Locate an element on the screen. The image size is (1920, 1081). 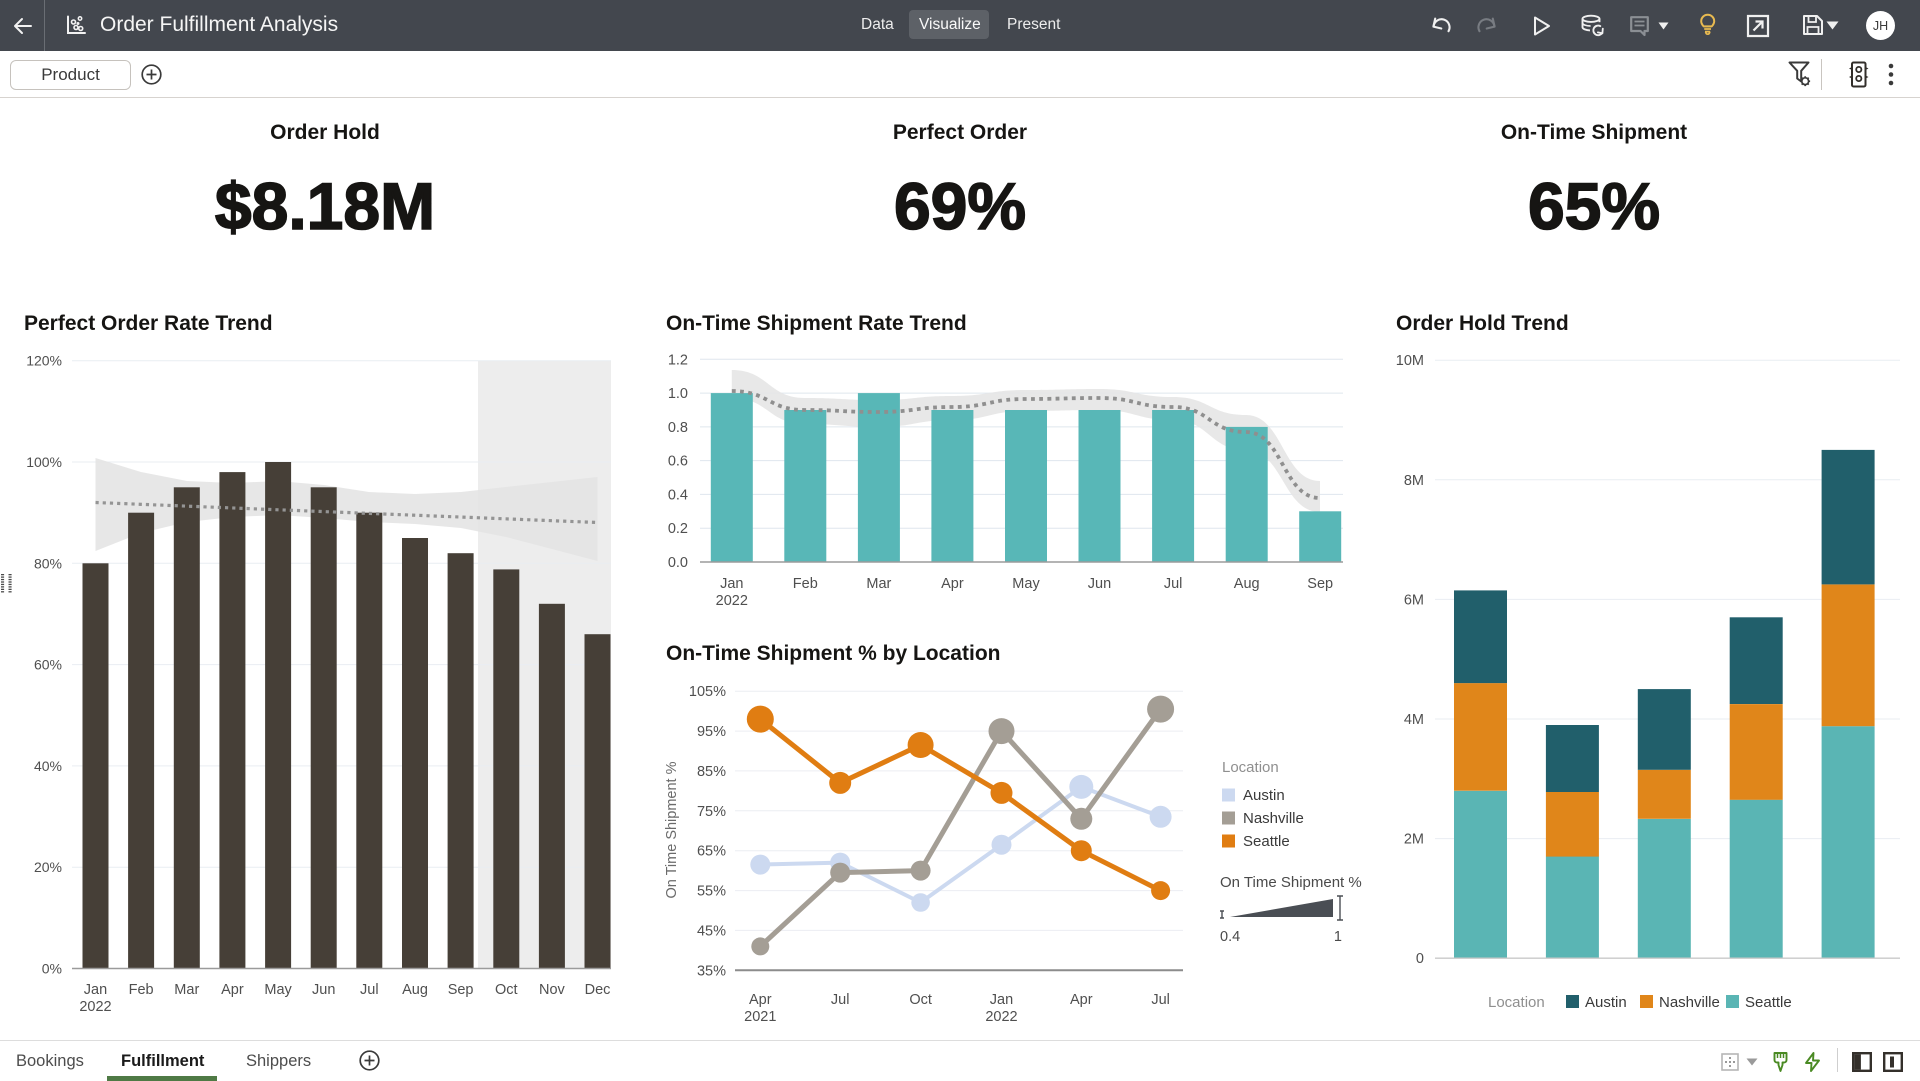
svg-text: 0% is located at coordinates (52, 969).